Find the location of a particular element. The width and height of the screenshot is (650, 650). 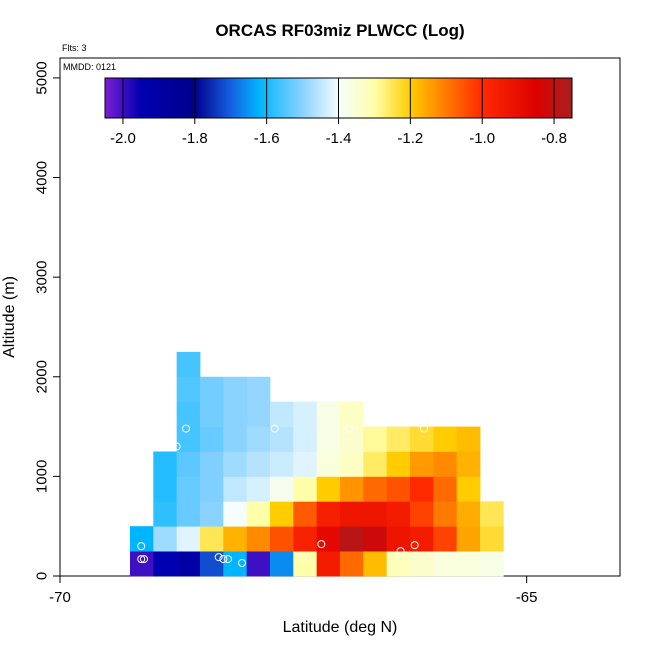

x-tick-label: -65 is located at coordinates (527, 597).